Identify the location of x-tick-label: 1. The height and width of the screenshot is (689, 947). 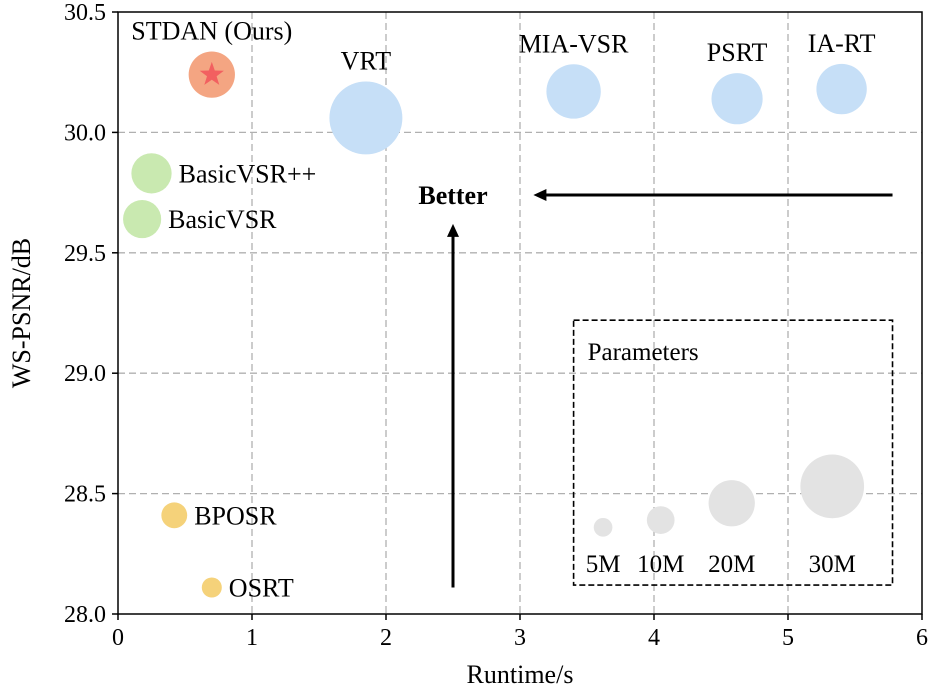
(252, 638).